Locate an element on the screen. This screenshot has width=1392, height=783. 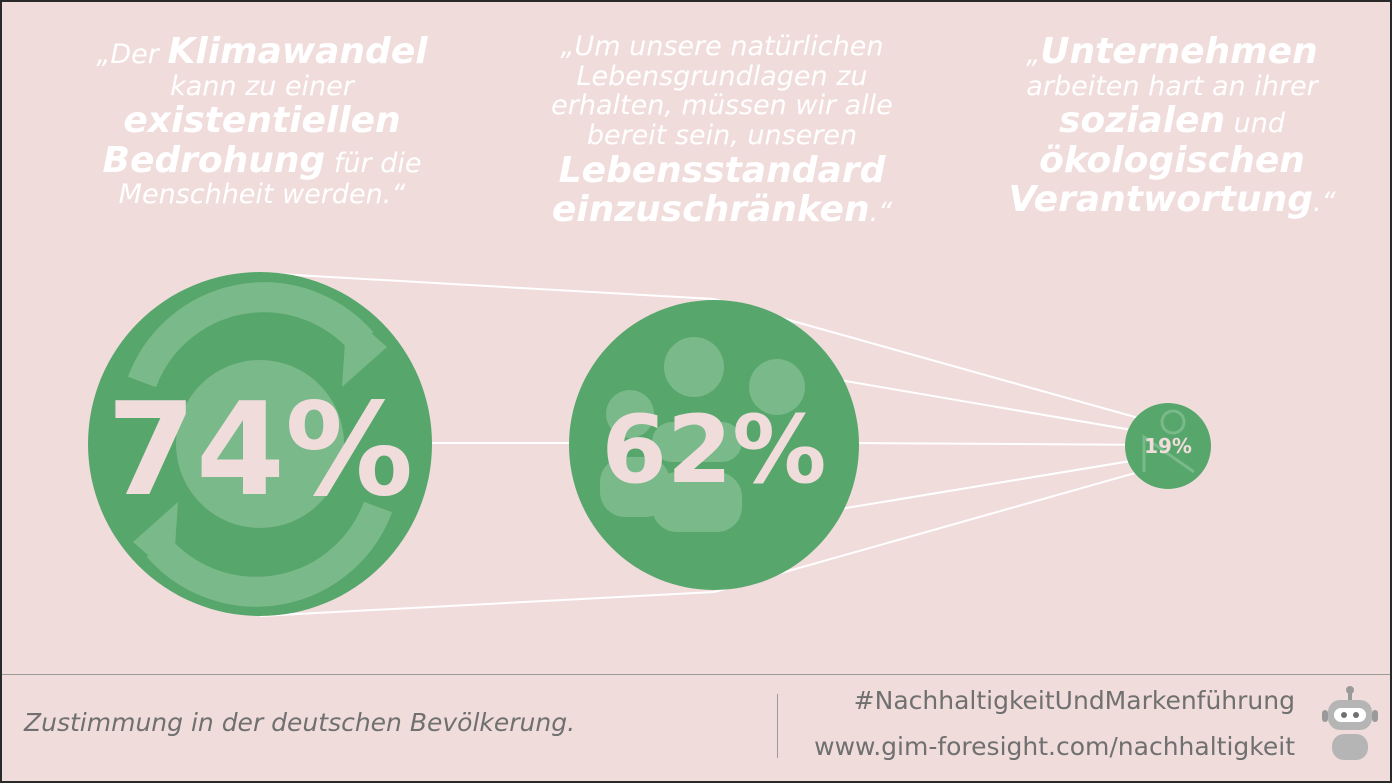
stat-circle-62: 62% is located at coordinates (714, 445).